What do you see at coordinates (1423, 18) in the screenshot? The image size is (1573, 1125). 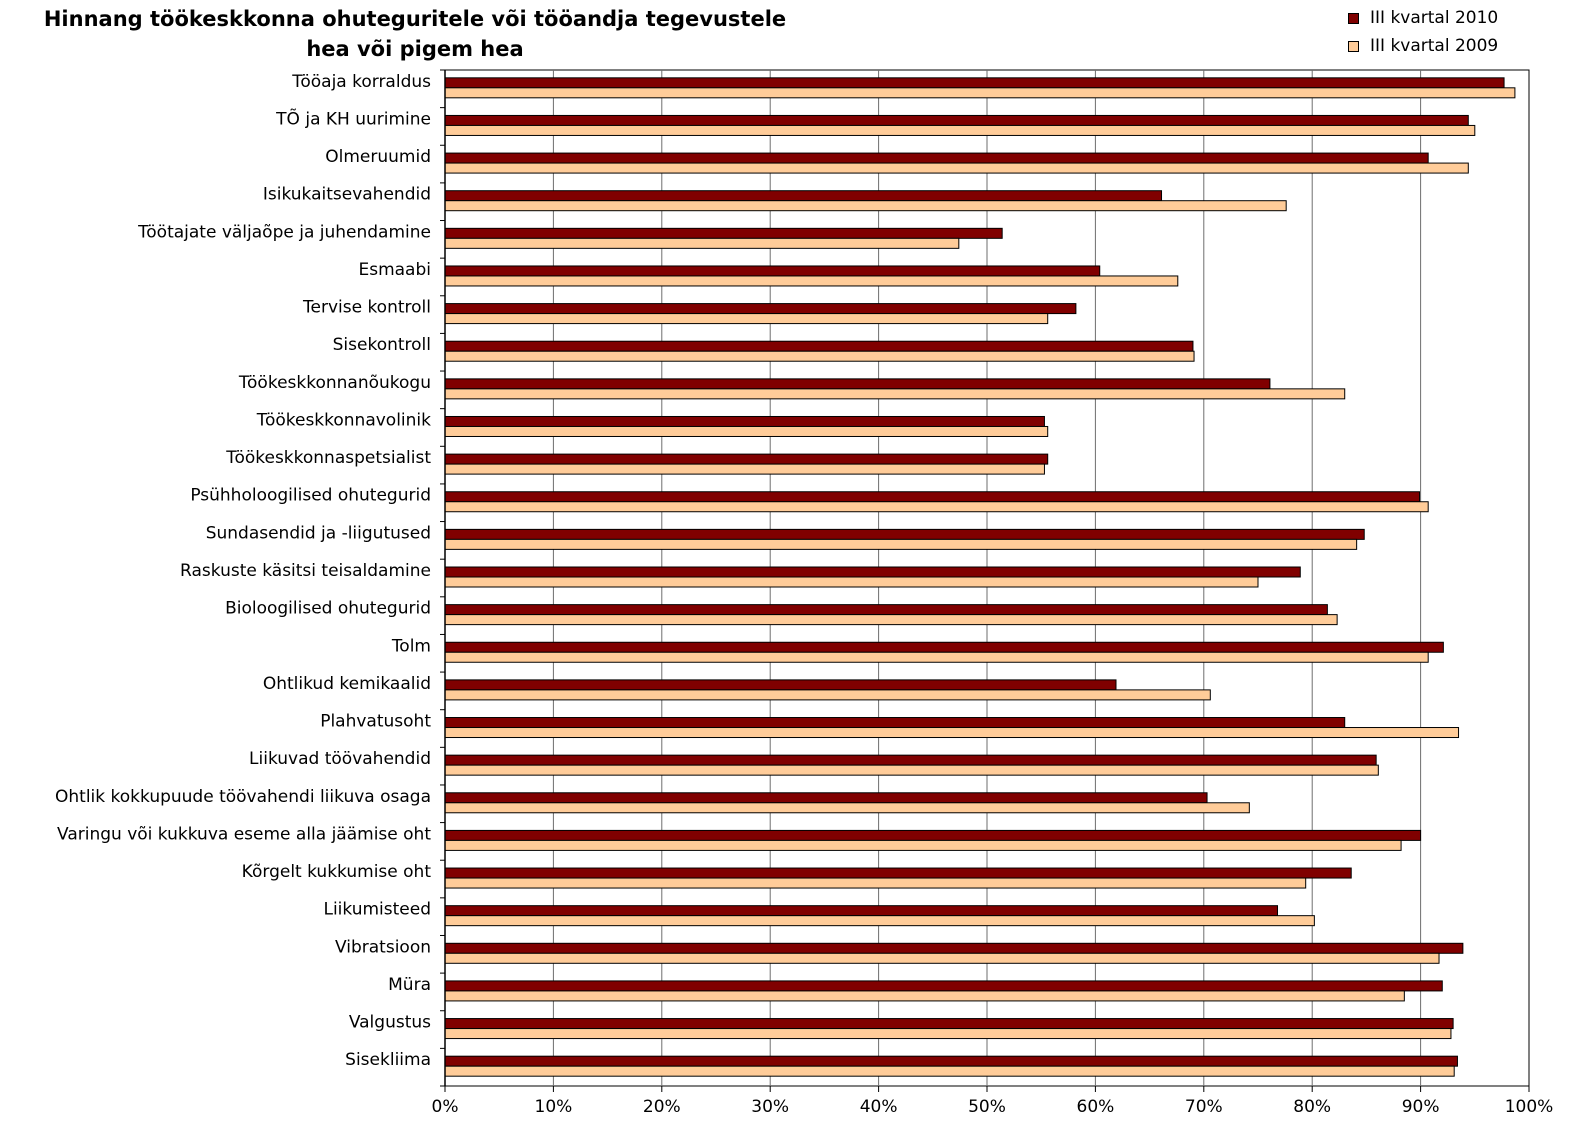 I see `legend-item-2010: III kvartal 2010` at bounding box center [1423, 18].